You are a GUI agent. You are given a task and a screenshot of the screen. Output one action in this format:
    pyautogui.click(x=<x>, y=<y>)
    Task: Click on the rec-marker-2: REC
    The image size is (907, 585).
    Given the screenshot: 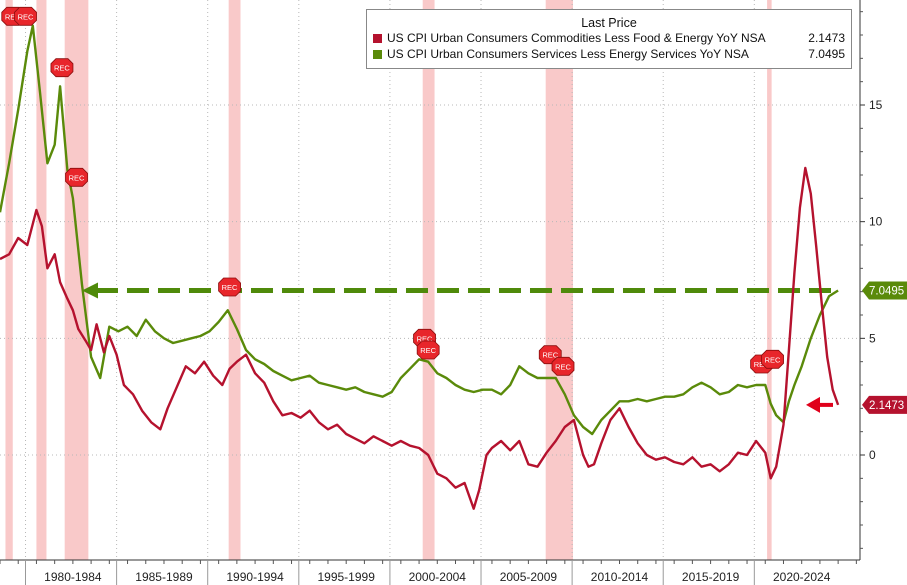 What is the action you would take?
    pyautogui.click(x=62, y=68)
    